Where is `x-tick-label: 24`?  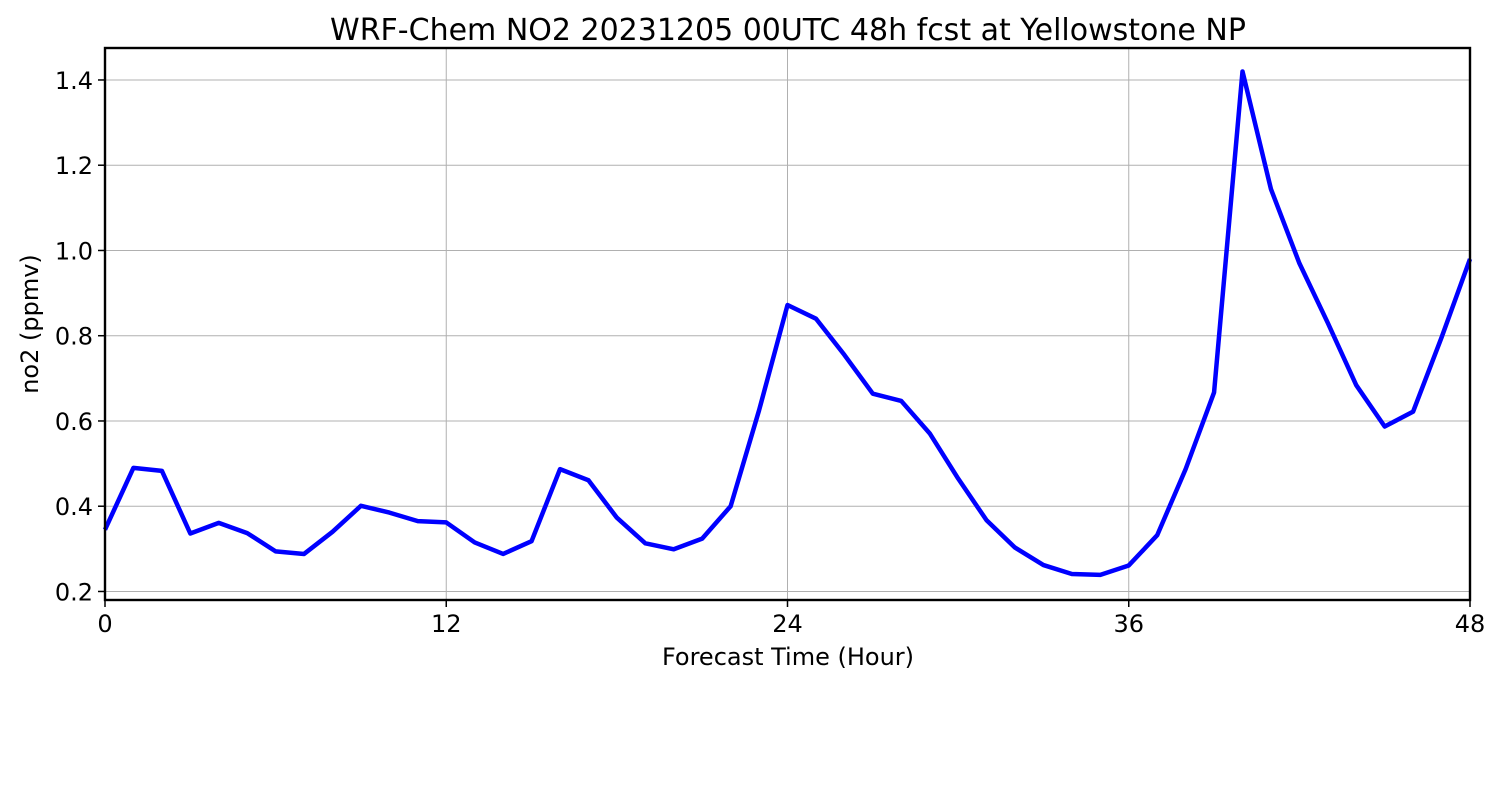 x-tick-label: 24 is located at coordinates (787, 624).